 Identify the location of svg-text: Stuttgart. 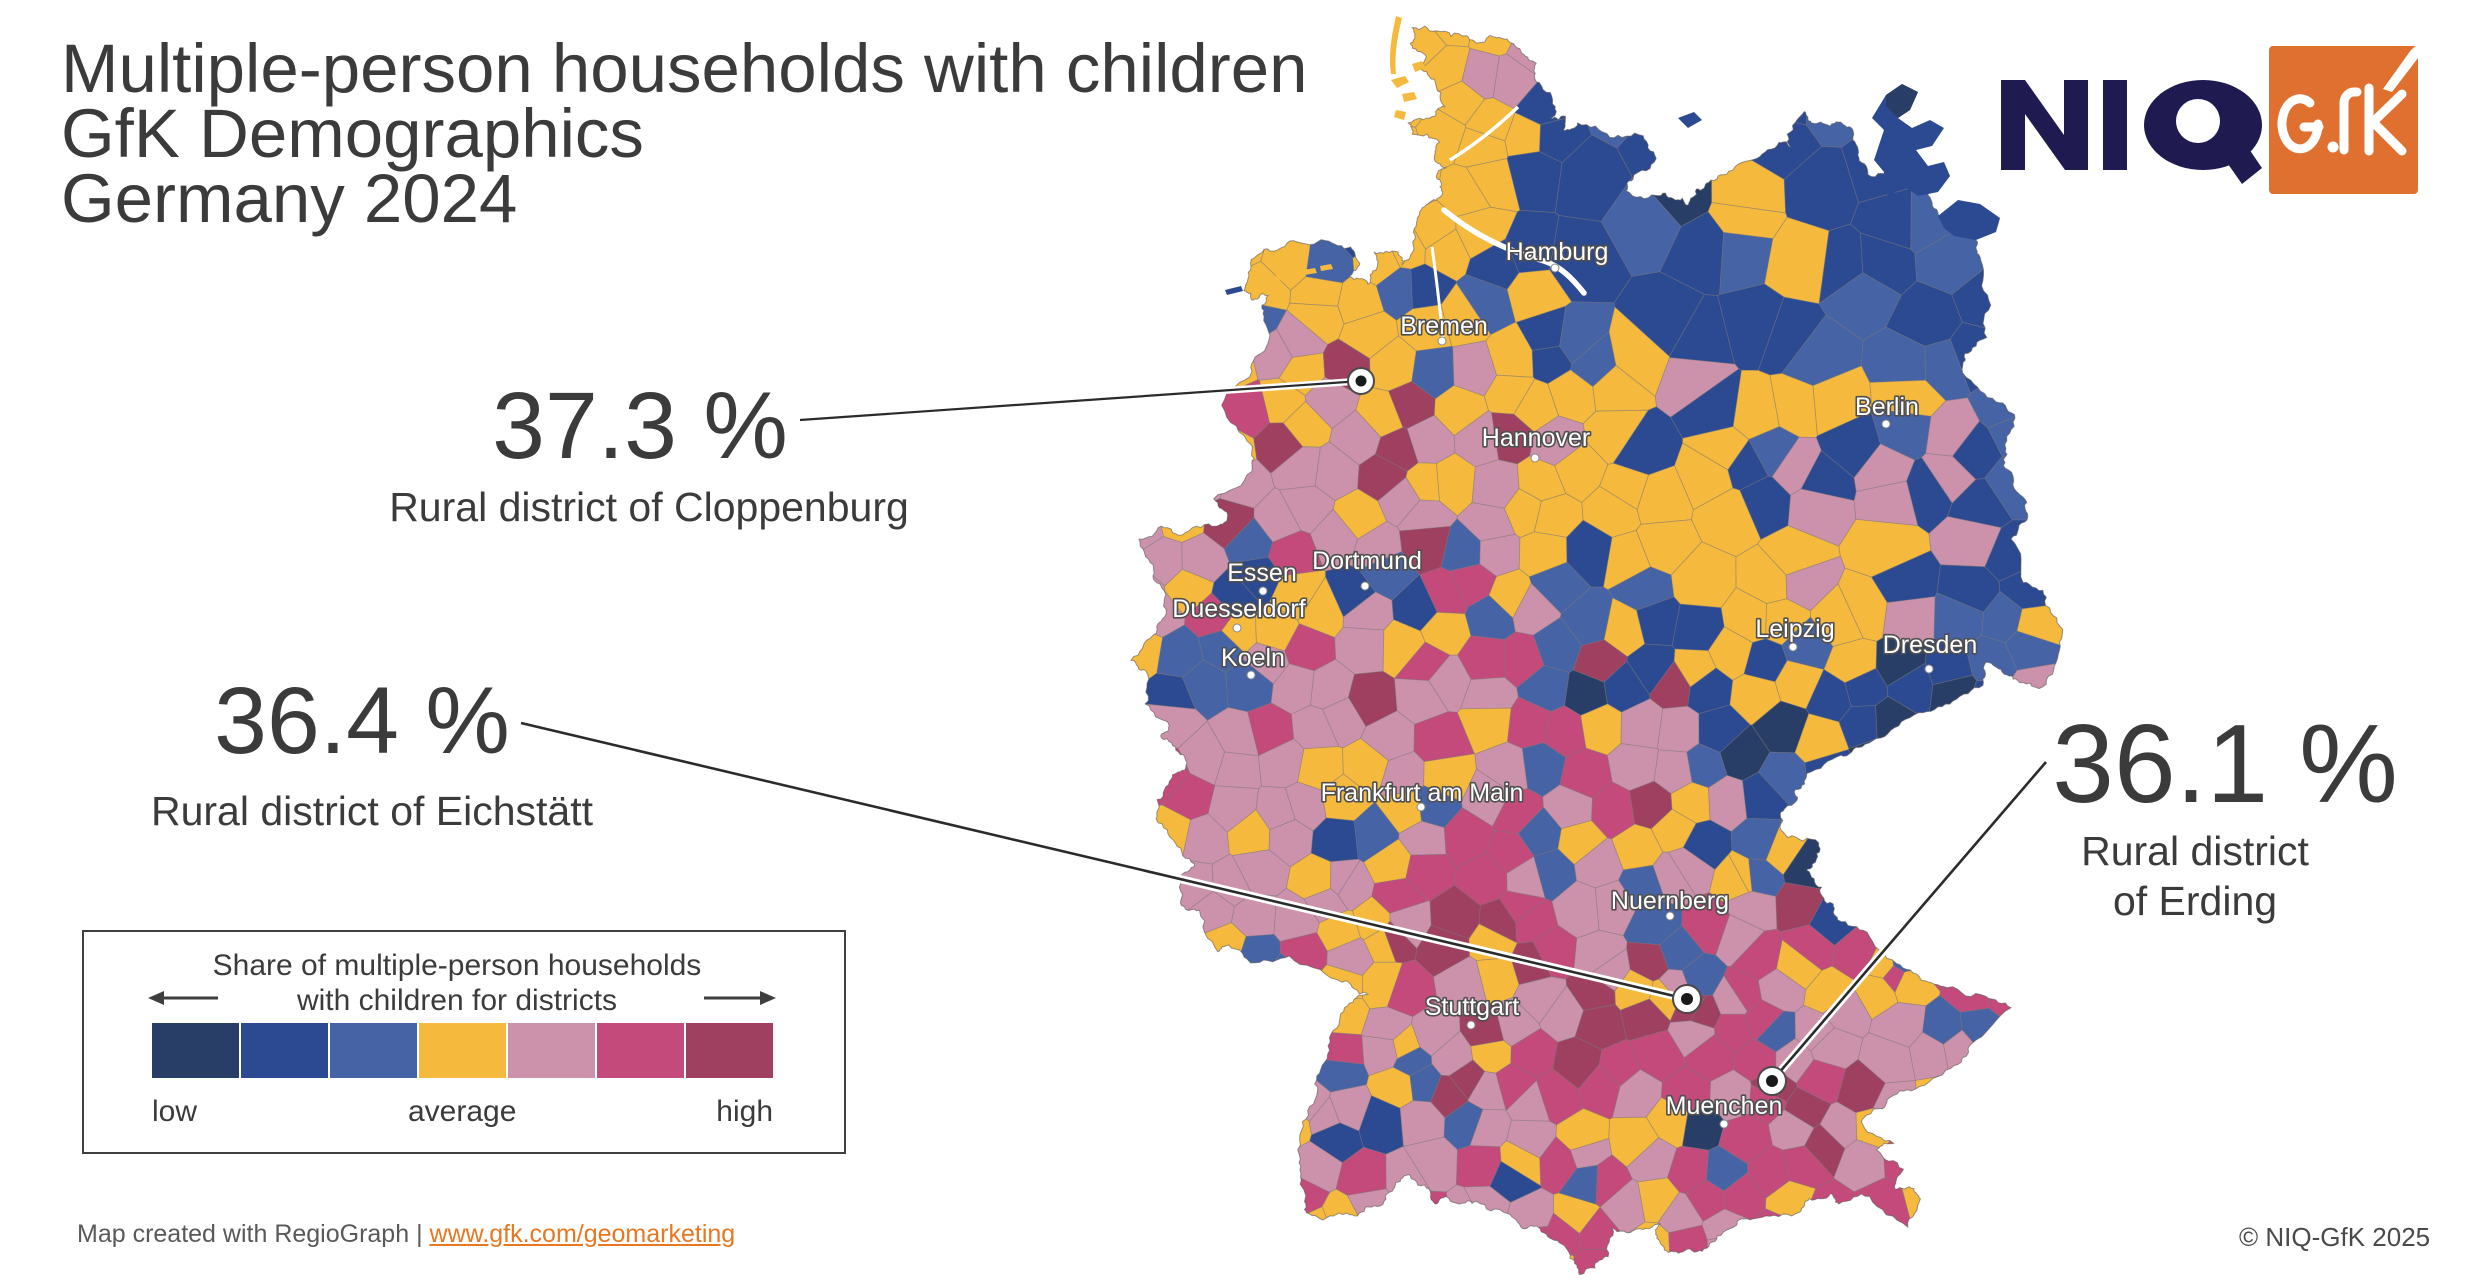
(1472, 1007).